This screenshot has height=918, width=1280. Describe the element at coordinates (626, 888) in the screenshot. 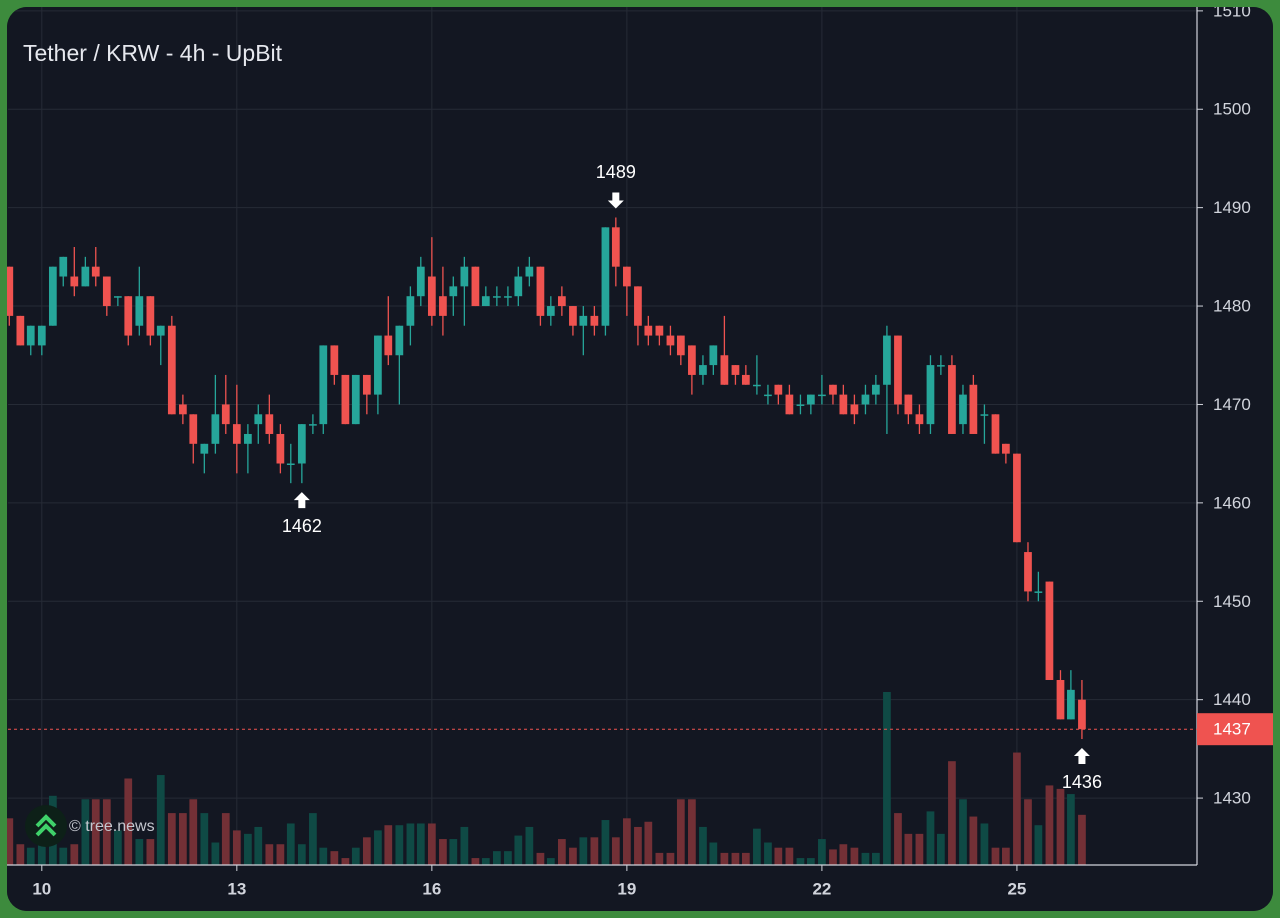

I see `x-tick-label: 19` at that location.